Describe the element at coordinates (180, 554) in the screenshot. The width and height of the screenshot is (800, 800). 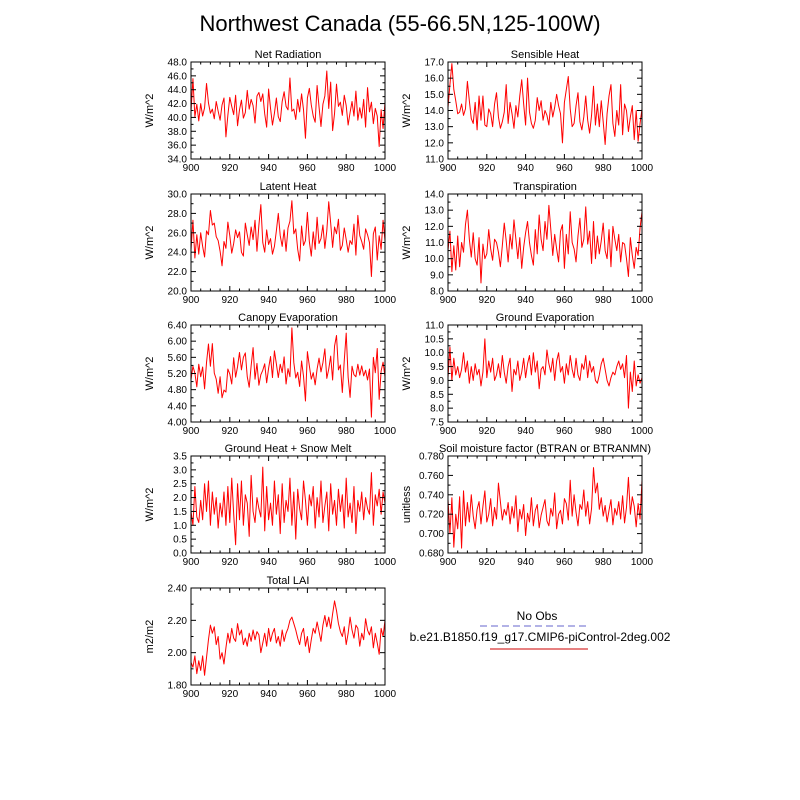
I see `y-tick-label: 0.0` at that location.